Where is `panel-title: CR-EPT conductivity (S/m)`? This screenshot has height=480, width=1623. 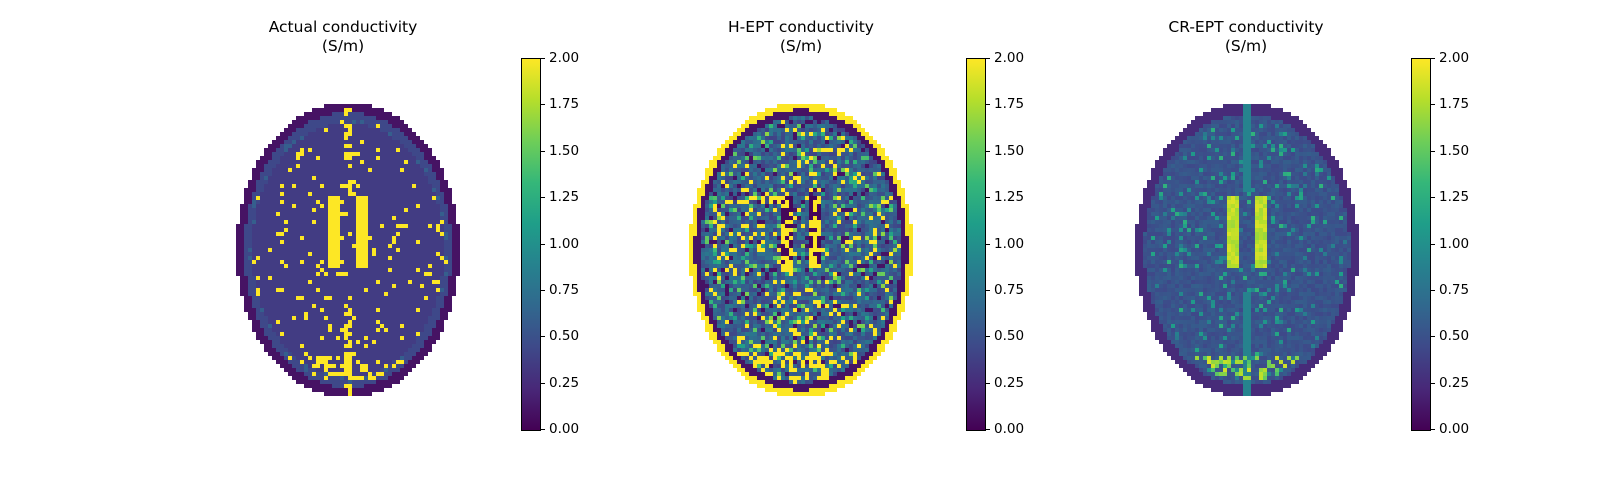
panel-title: CR-EPT conductivity (S/m) is located at coordinates (1246, 37).